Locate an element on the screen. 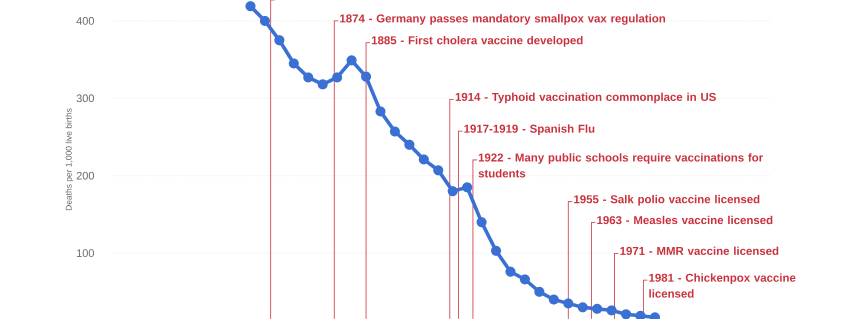 The image size is (845, 319). ref-line-label: 1922 - Many public schools require vaccinations for students is located at coordinates (620, 165).